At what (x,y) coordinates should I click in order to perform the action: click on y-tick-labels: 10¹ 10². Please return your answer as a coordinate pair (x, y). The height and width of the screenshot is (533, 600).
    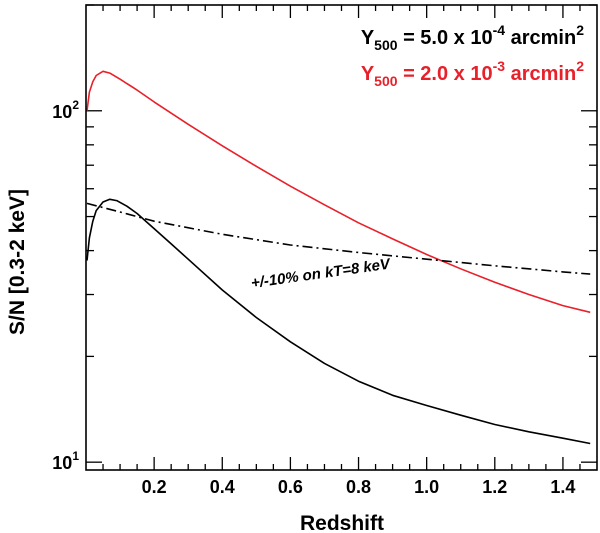
    Looking at the image, I should click on (65, 285).